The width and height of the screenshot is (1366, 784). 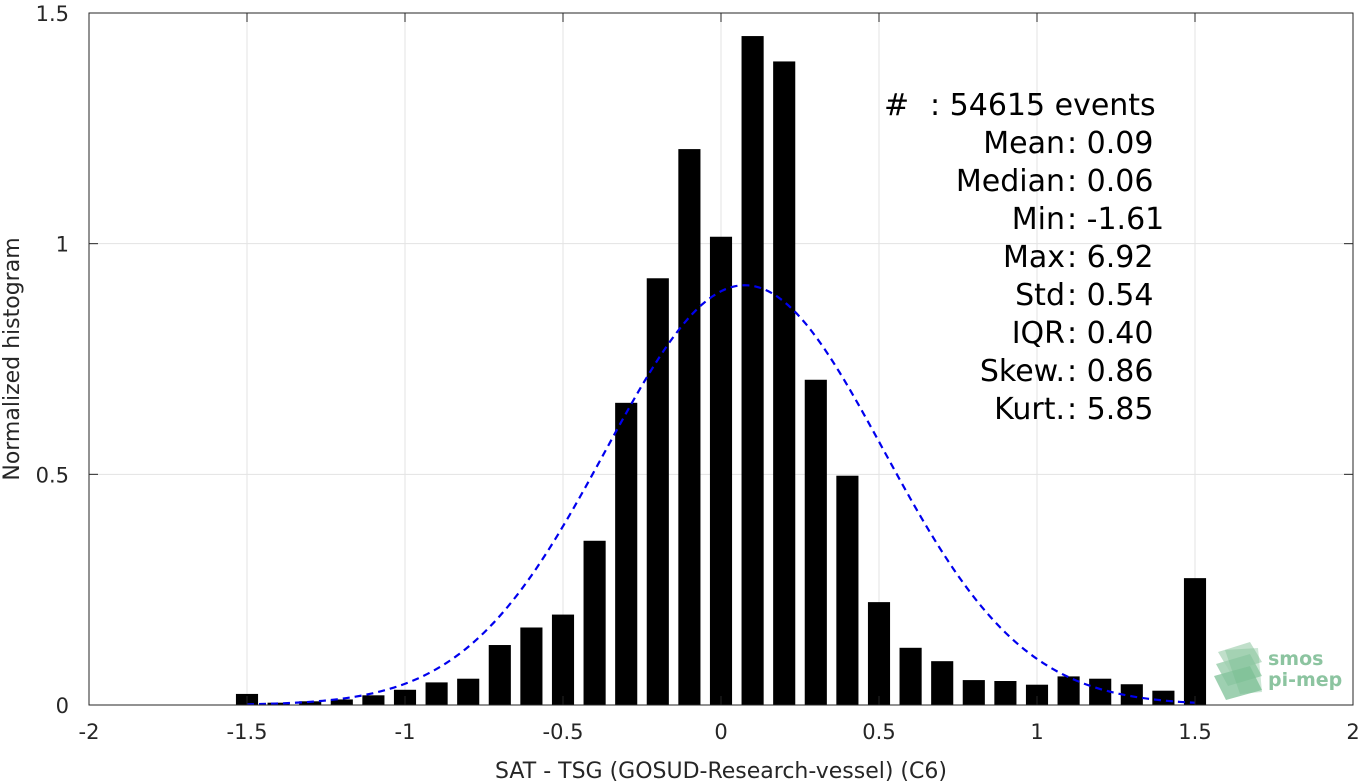 I want to click on stat-label: #, so click(x=896, y=105).